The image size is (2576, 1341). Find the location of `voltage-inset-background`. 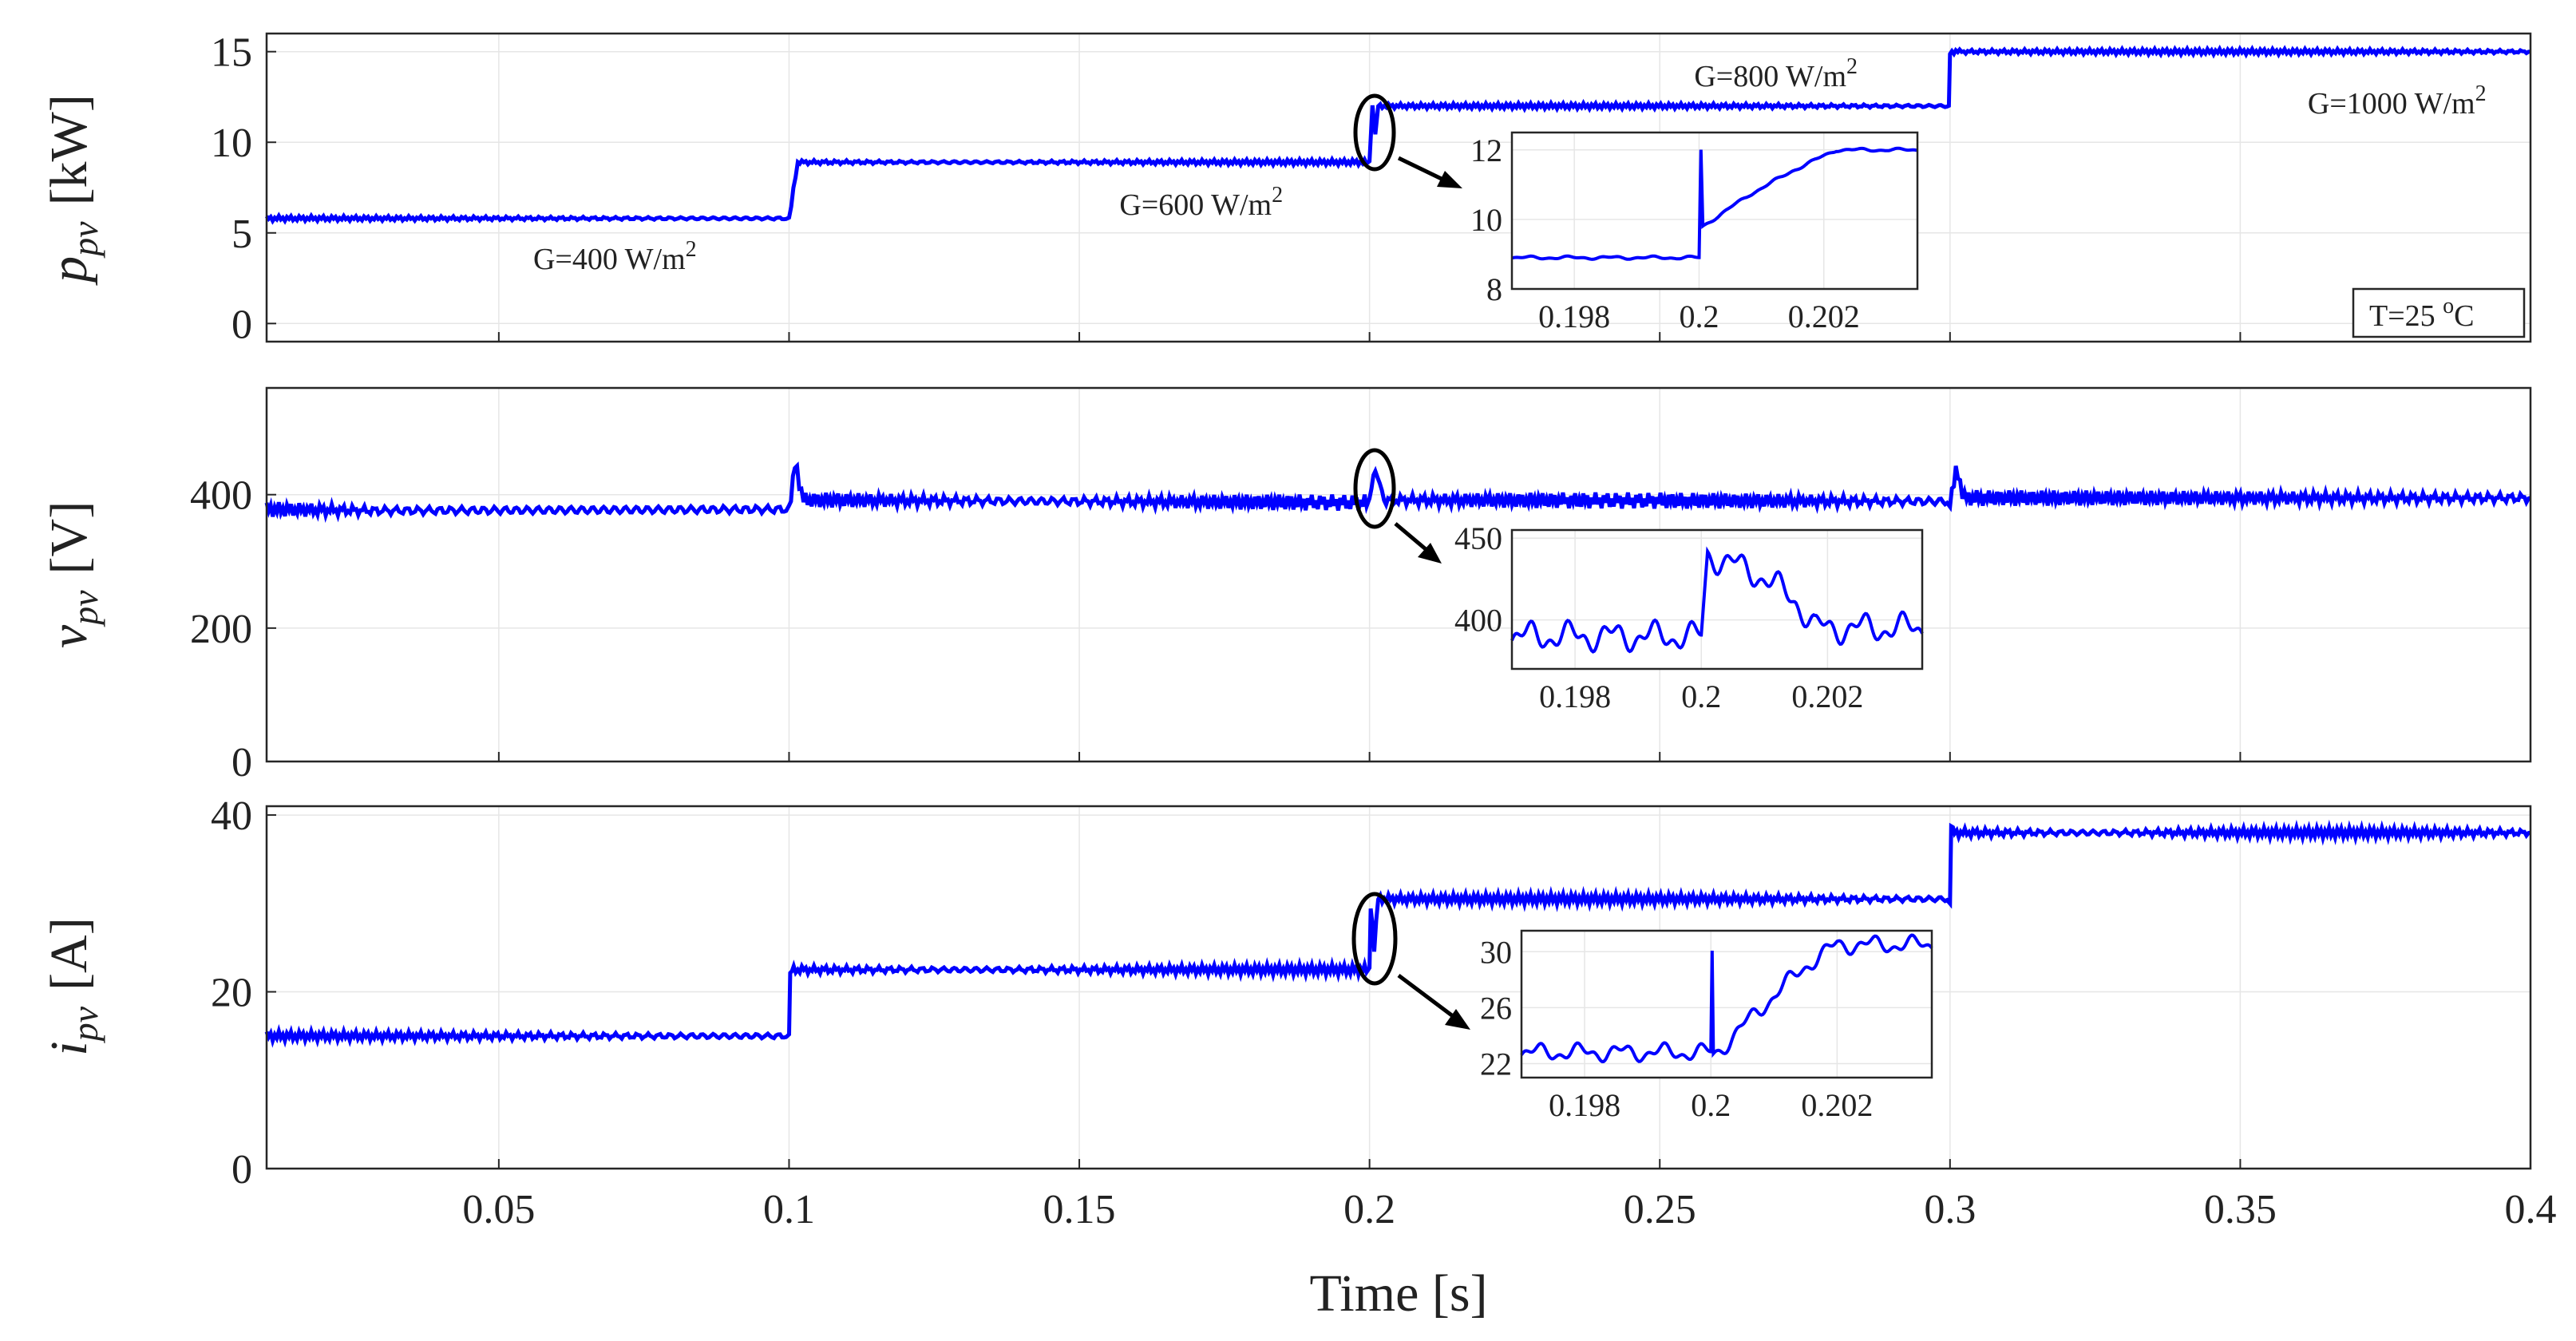

voltage-inset-background is located at coordinates (1717, 600).